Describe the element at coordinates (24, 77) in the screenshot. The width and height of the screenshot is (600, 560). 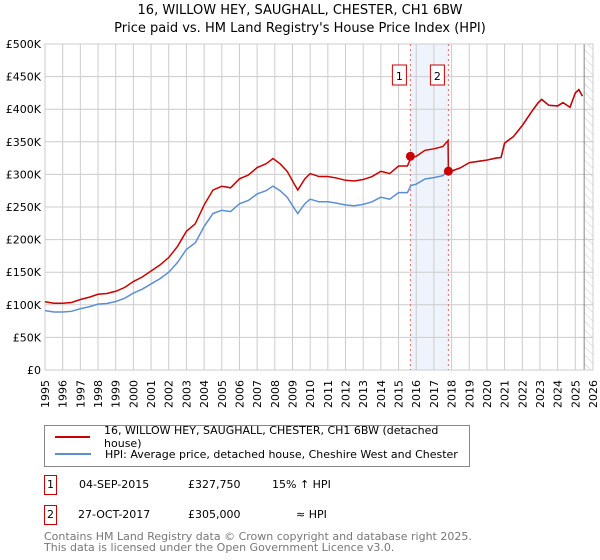
I see `y-tick-label: £450K` at that location.